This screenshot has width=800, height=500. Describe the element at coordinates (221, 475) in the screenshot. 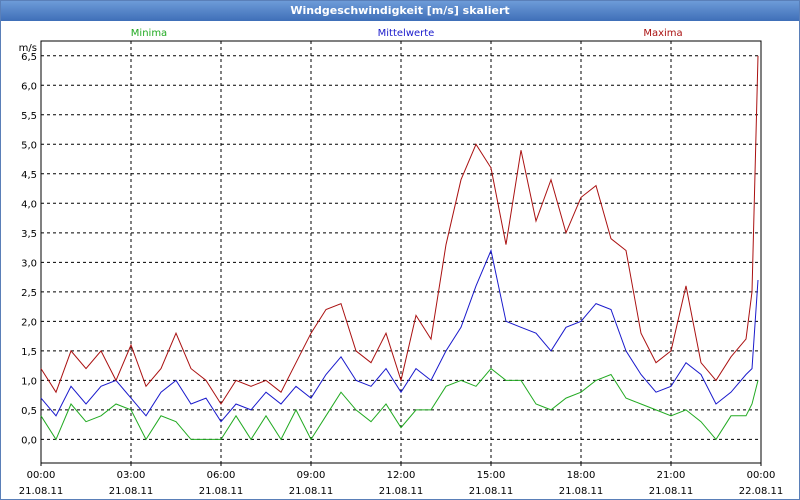

I see `x-tick-time-label: 06:00` at that location.